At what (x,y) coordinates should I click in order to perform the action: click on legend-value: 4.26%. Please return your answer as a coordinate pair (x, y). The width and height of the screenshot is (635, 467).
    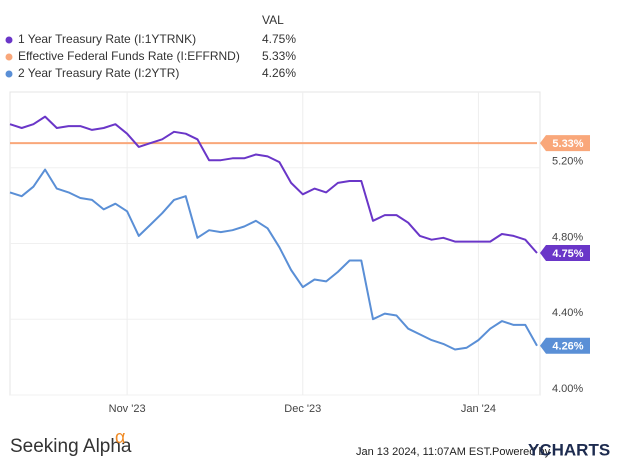
    Looking at the image, I should click on (279, 73).